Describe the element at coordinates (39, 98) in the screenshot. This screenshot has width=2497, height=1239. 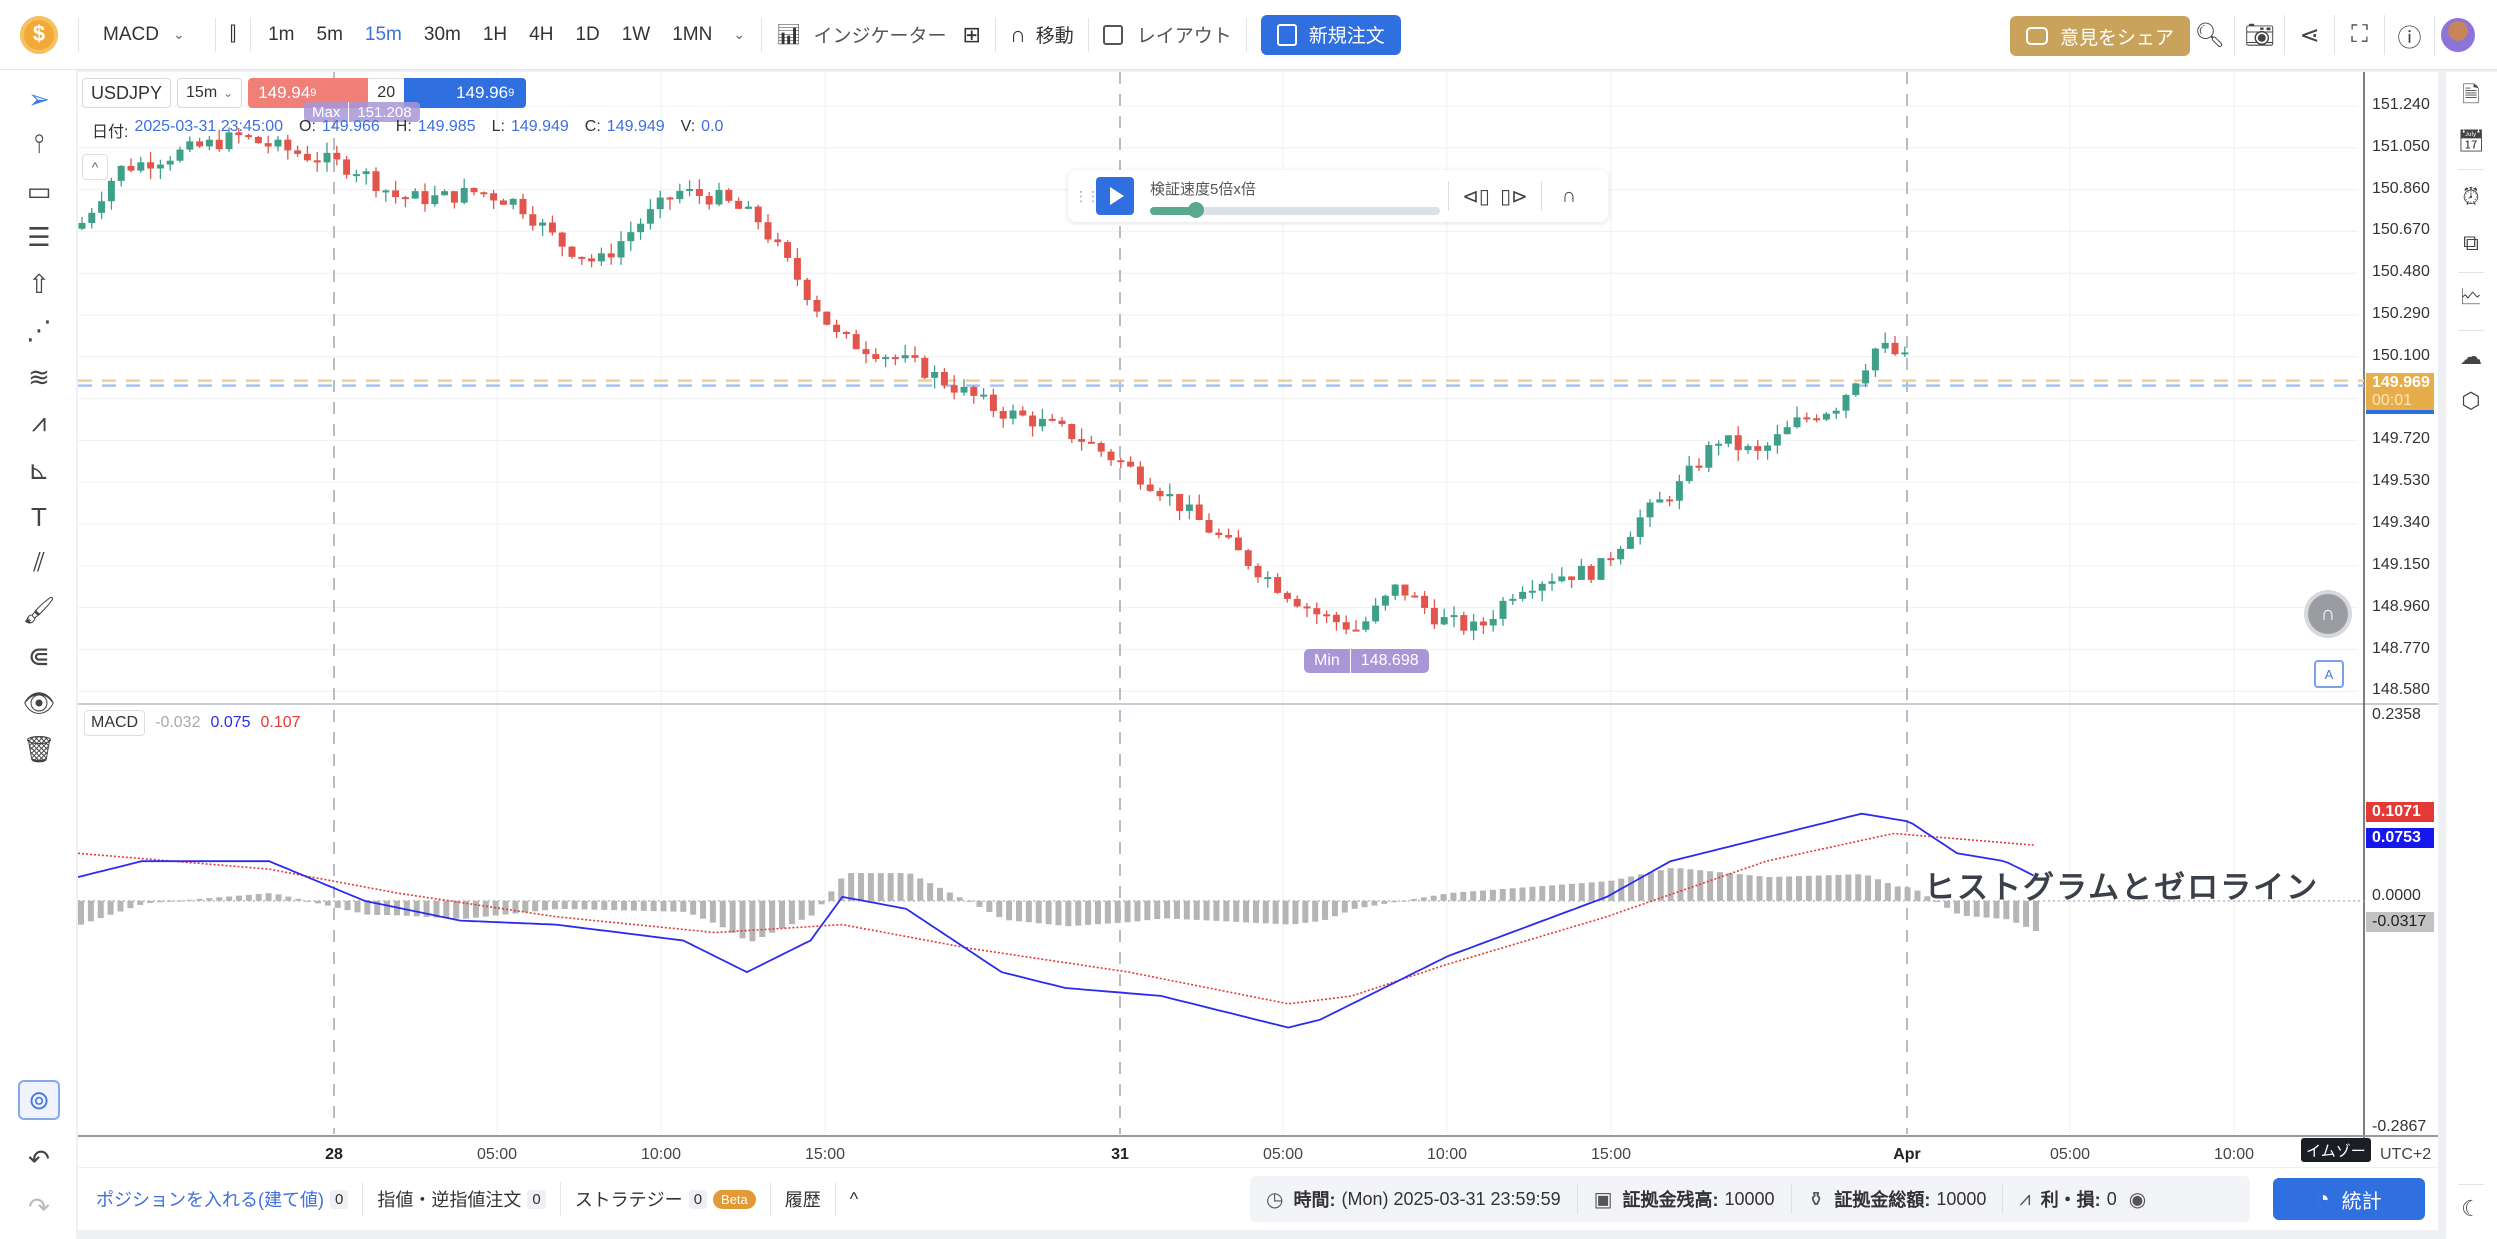
I see `cursor-icon: ➢` at that location.